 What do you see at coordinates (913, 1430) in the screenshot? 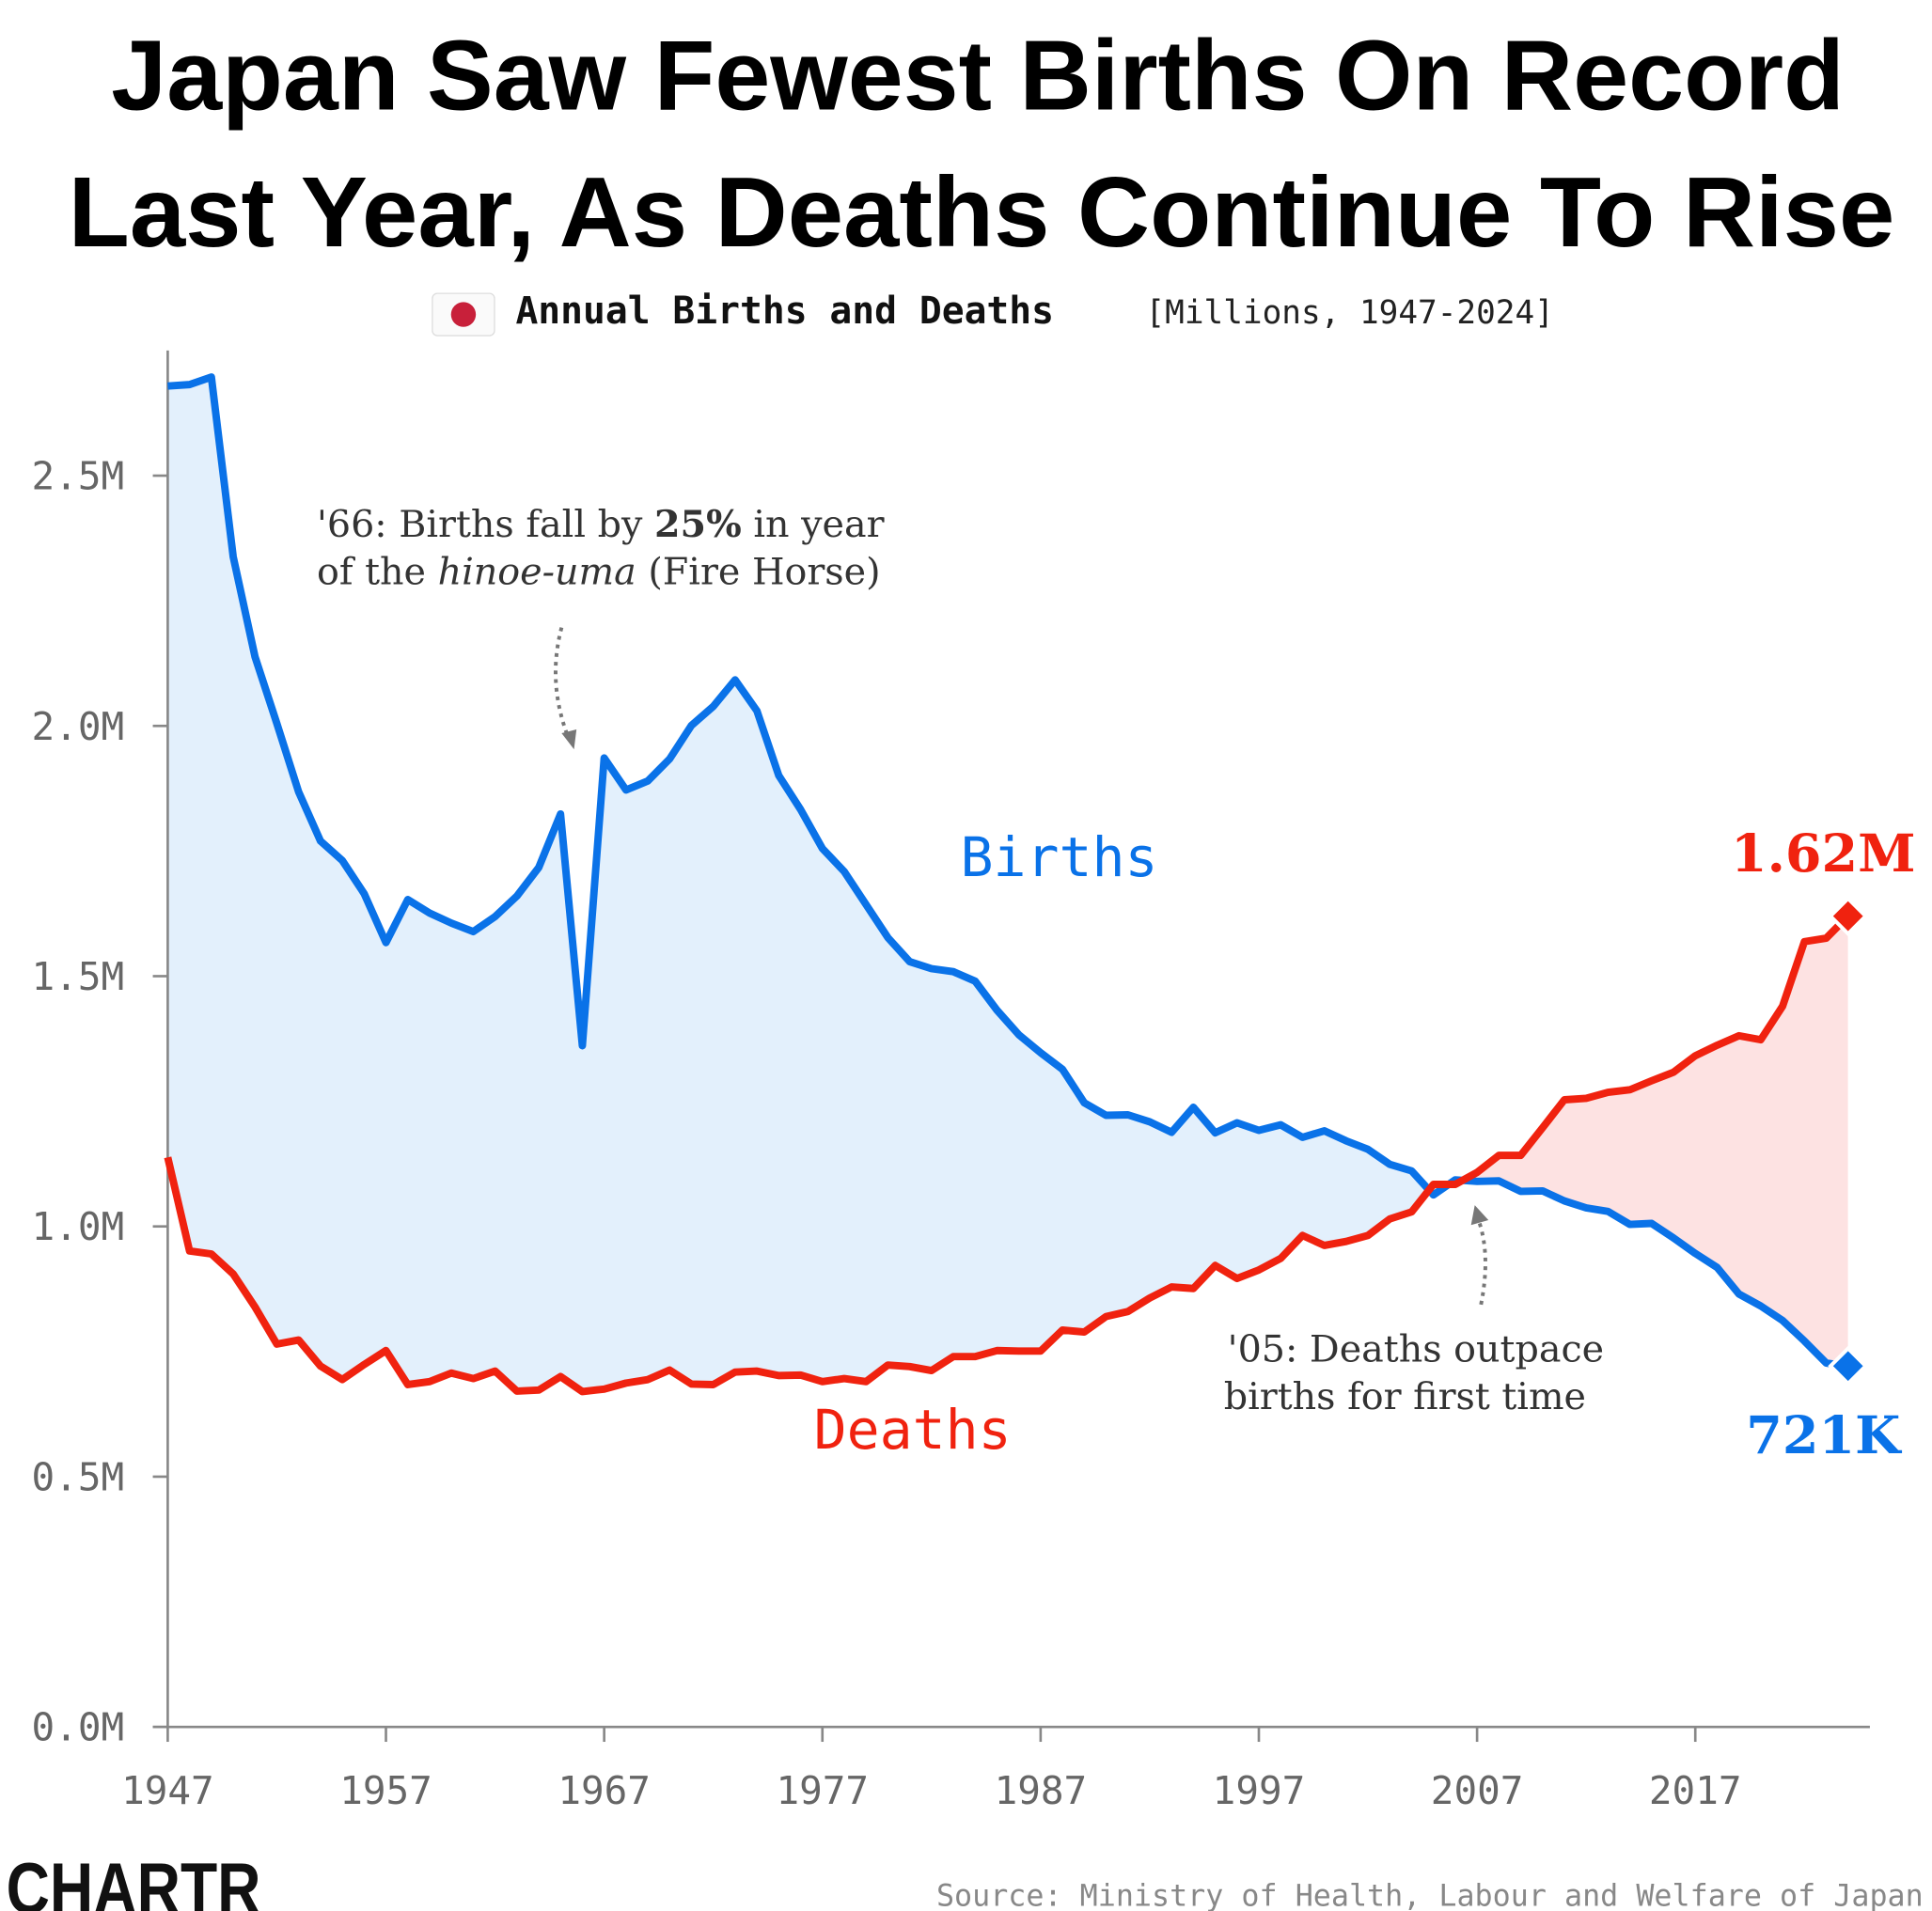
I see `series-label: Deaths` at bounding box center [913, 1430].